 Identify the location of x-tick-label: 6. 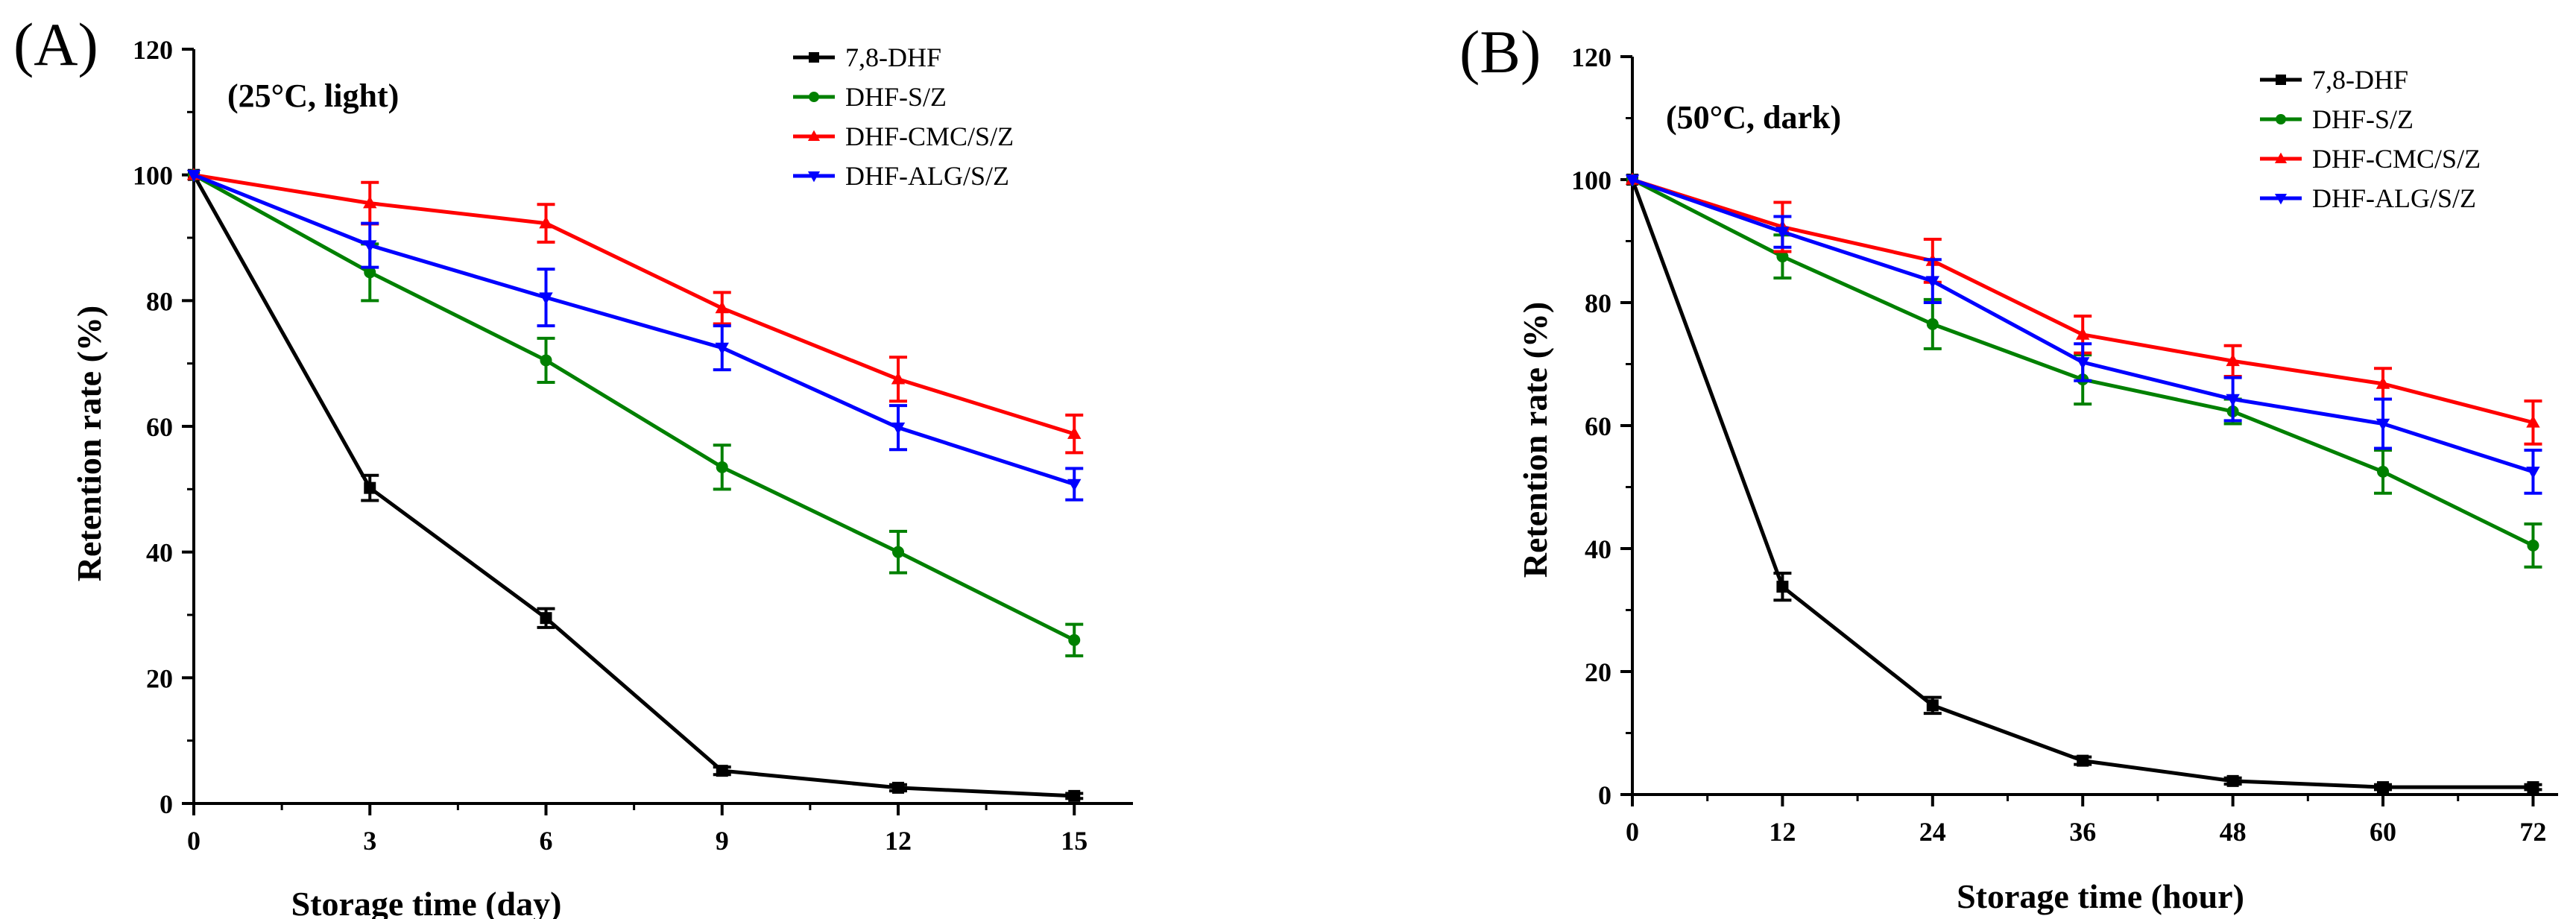
(546, 841).